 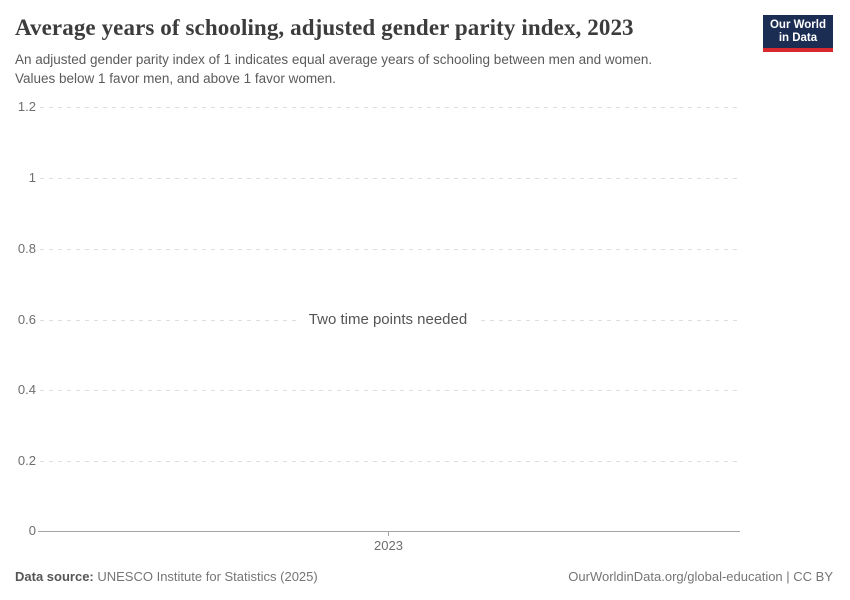 I want to click on y-axis-tick-label: 1.2, so click(x=26, y=106).